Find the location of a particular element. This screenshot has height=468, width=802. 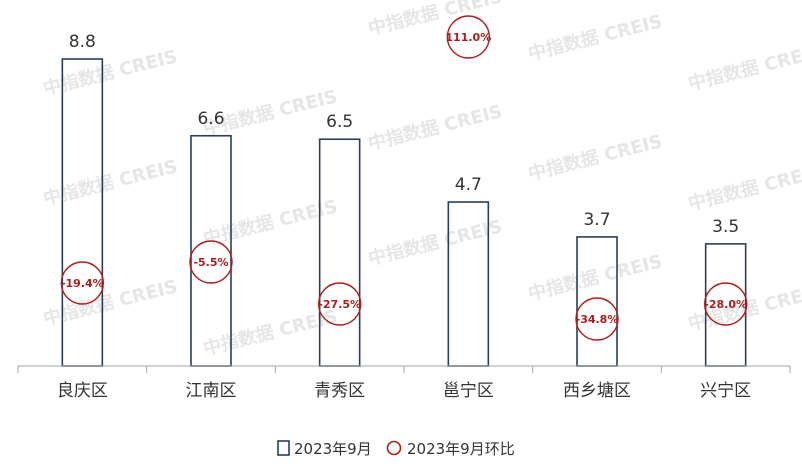

change-label: -19.4% is located at coordinates (82, 283).